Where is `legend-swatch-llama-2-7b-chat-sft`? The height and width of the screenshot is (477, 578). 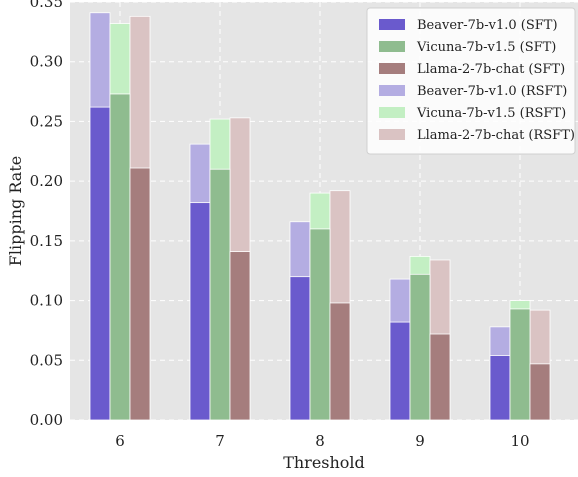
legend-swatch-llama-2-7b-chat-sft is located at coordinates (392, 68).